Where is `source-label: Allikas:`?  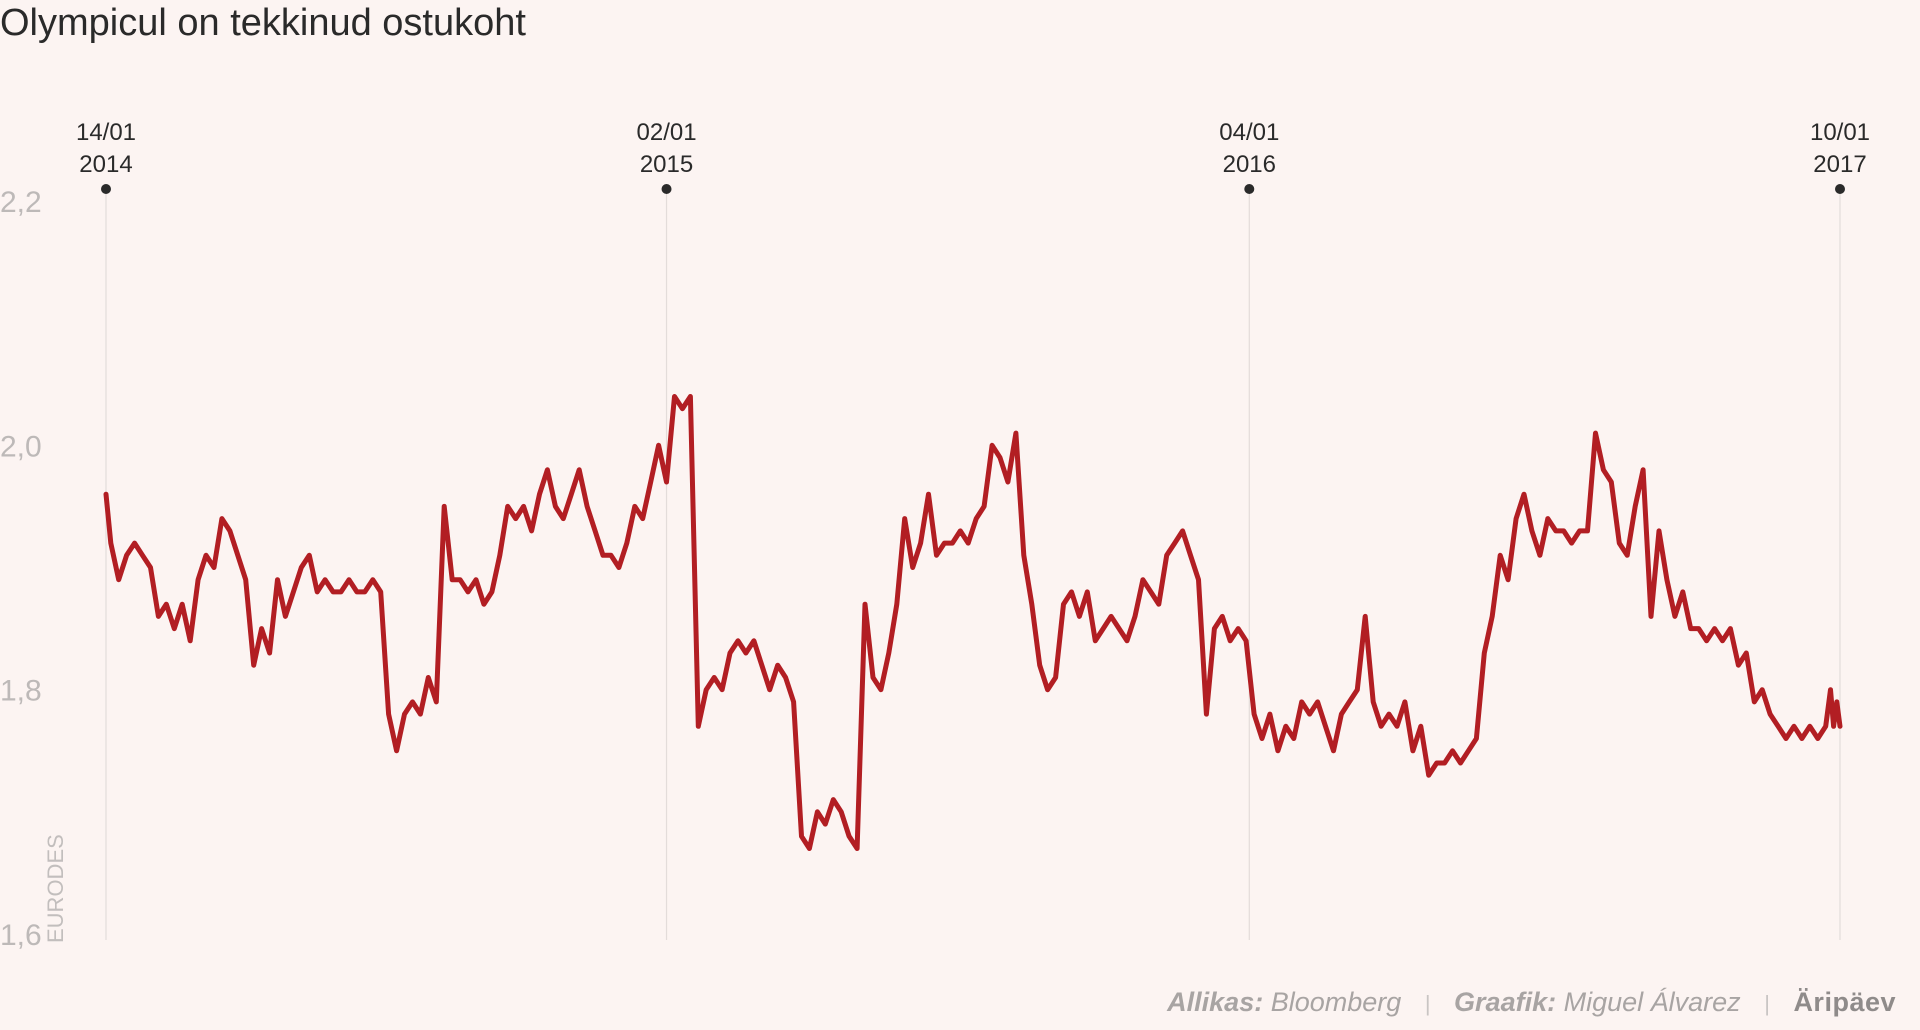
source-label: Allikas: is located at coordinates (1215, 1002).